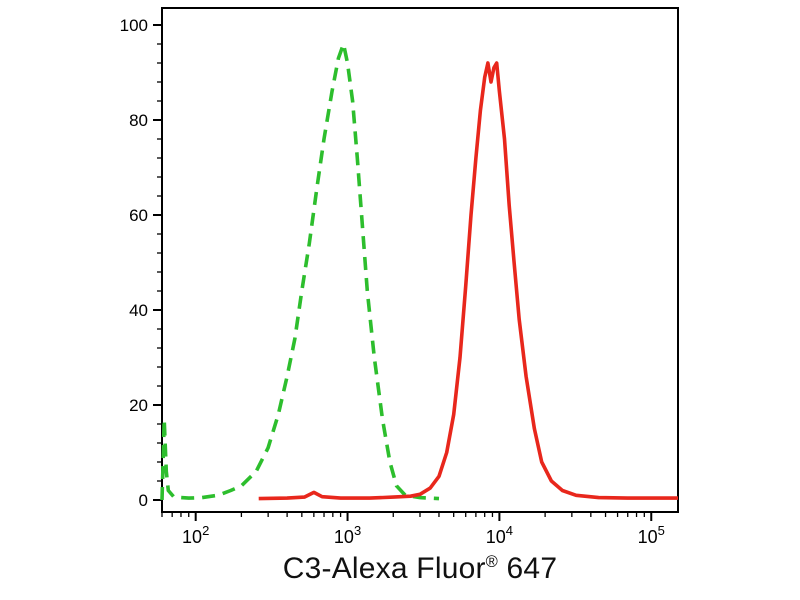 Image resolution: width=800 pixels, height=600 pixels. What do you see at coordinates (492, 562) in the screenshot?
I see `registered-trademark-symbol: ®` at bounding box center [492, 562].